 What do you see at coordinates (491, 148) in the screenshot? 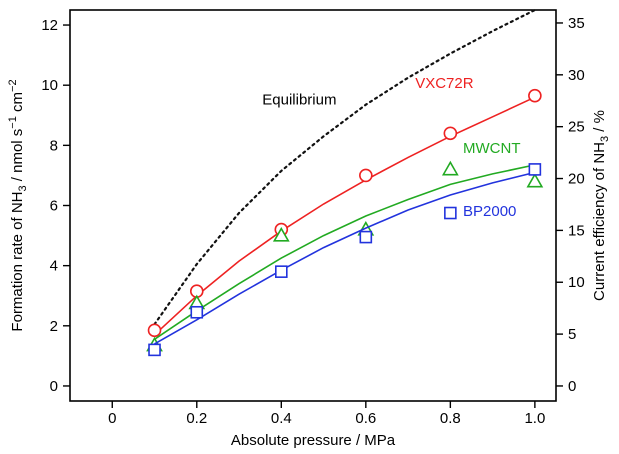
I see `series-label-mwcnt: MWCNT` at bounding box center [491, 148].